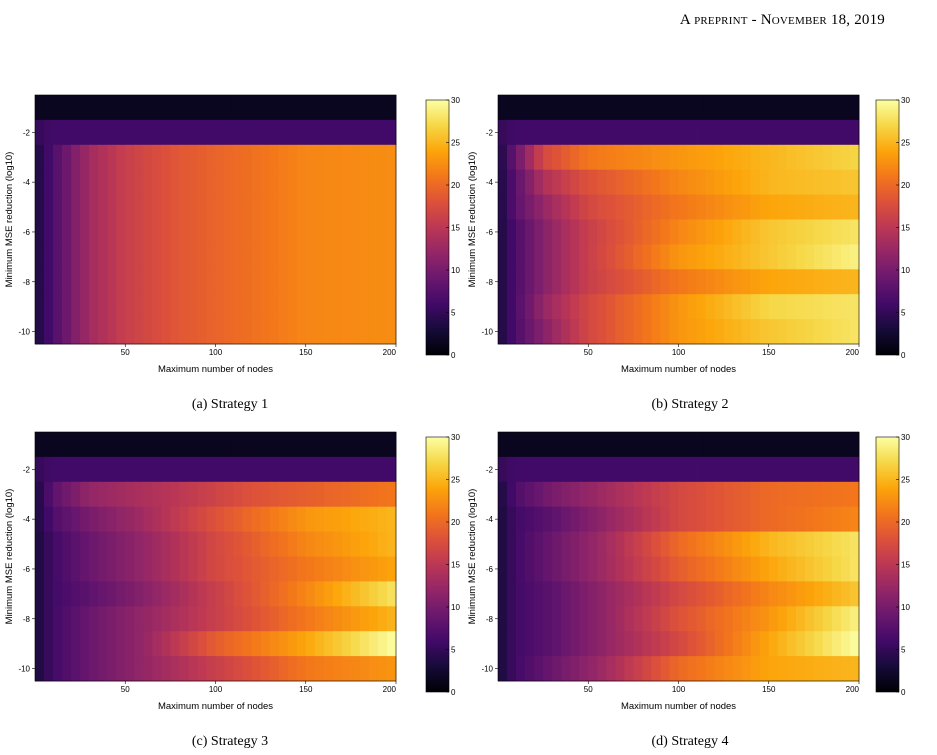 The image size is (937, 755). Describe the element at coordinates (905, 228) in the screenshot. I see `colorbar-tick-label: 15` at that location.